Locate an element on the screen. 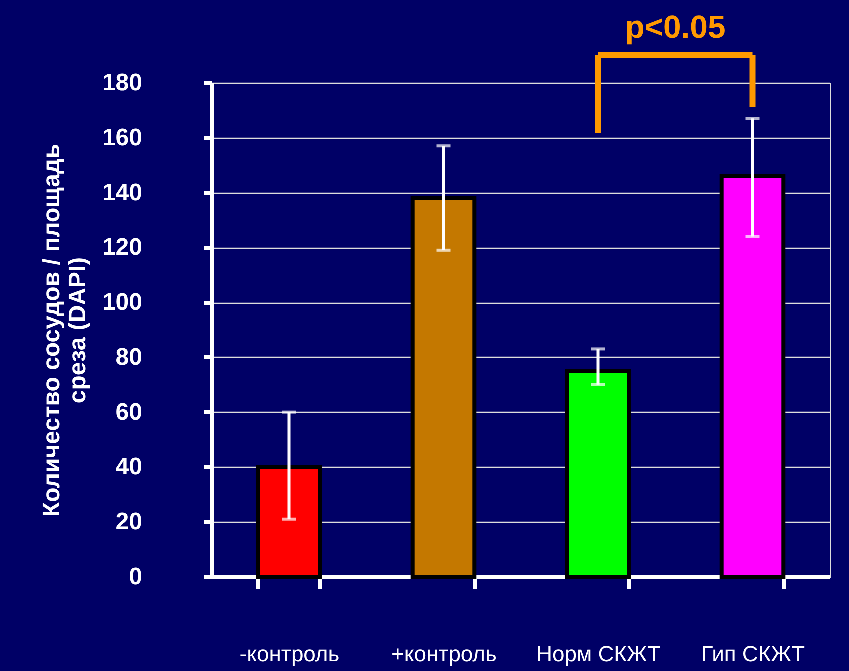 The width and height of the screenshot is (849, 671). y-tick-label: 40 is located at coordinates (129, 467).